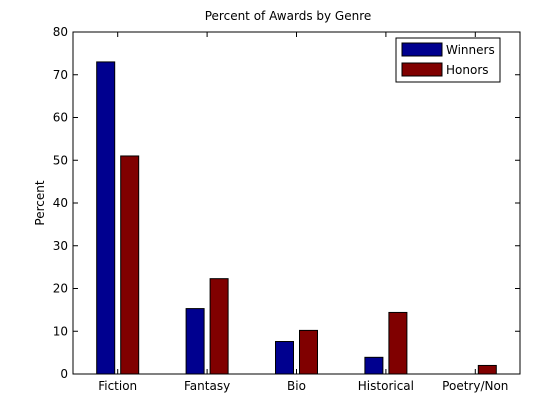 This screenshot has width=560, height=420. Describe the element at coordinates (296, 386) in the screenshot. I see `x-tick-label: Bio` at that location.